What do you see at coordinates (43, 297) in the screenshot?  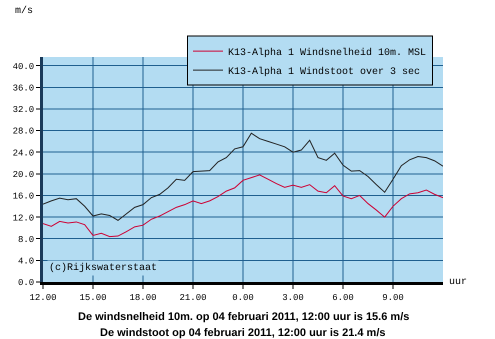 I see `x-tick-label: 12.00` at bounding box center [43, 297].